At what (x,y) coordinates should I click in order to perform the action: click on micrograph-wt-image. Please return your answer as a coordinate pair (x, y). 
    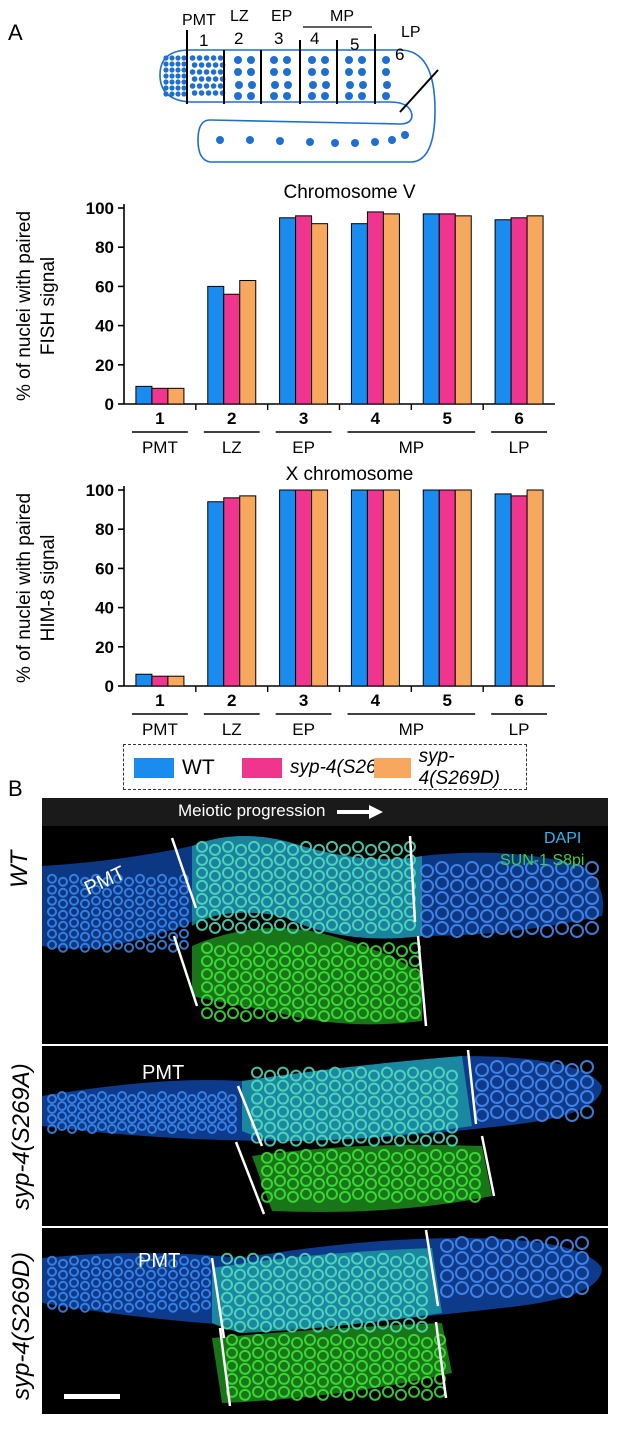
    Looking at the image, I should click on (323, 931).